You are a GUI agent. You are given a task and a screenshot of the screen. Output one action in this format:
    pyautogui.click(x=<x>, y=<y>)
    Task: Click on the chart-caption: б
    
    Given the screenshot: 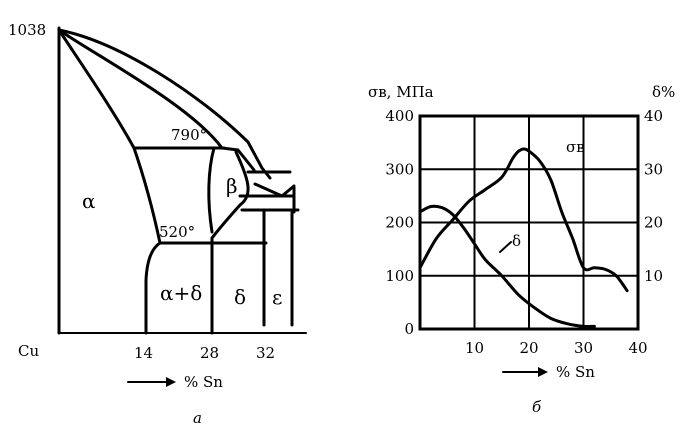 What is the action you would take?
    pyautogui.click(x=537, y=407)
    